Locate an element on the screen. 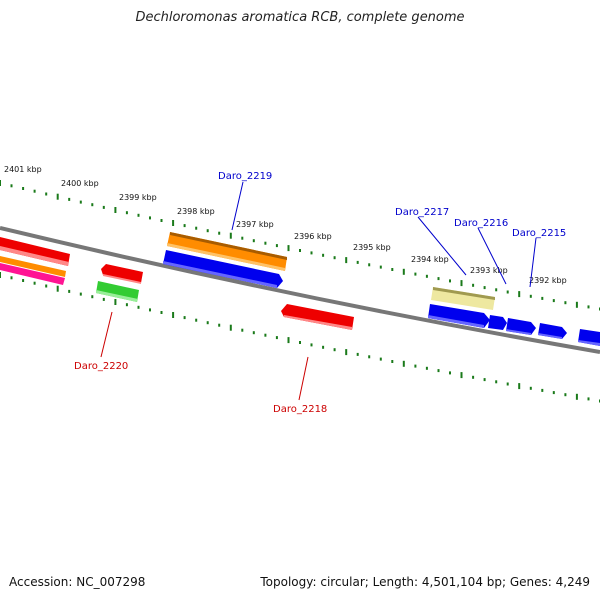 The width and height of the screenshot is (600, 600). feature-green-small is located at coordinates (117, 291).